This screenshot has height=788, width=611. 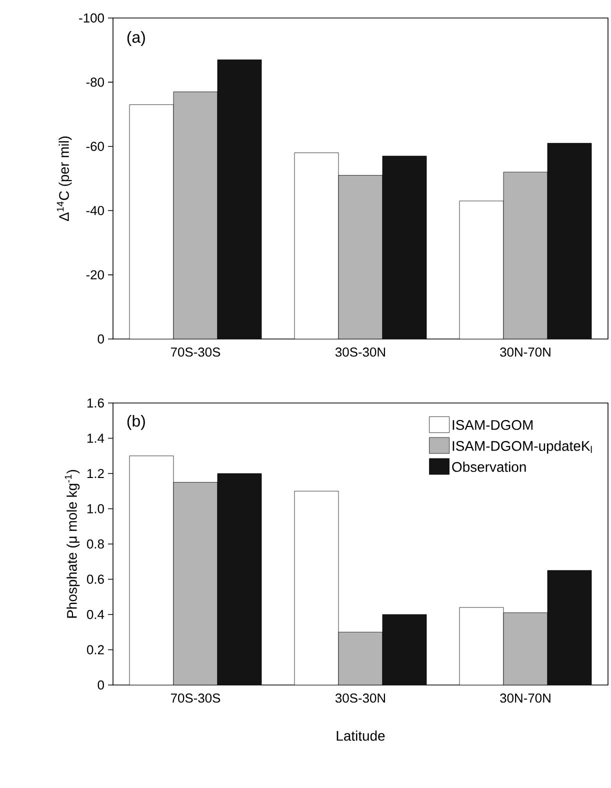 I want to click on y-axis-title: Δ$^{14}$C (per mil), so click(x=64, y=178).